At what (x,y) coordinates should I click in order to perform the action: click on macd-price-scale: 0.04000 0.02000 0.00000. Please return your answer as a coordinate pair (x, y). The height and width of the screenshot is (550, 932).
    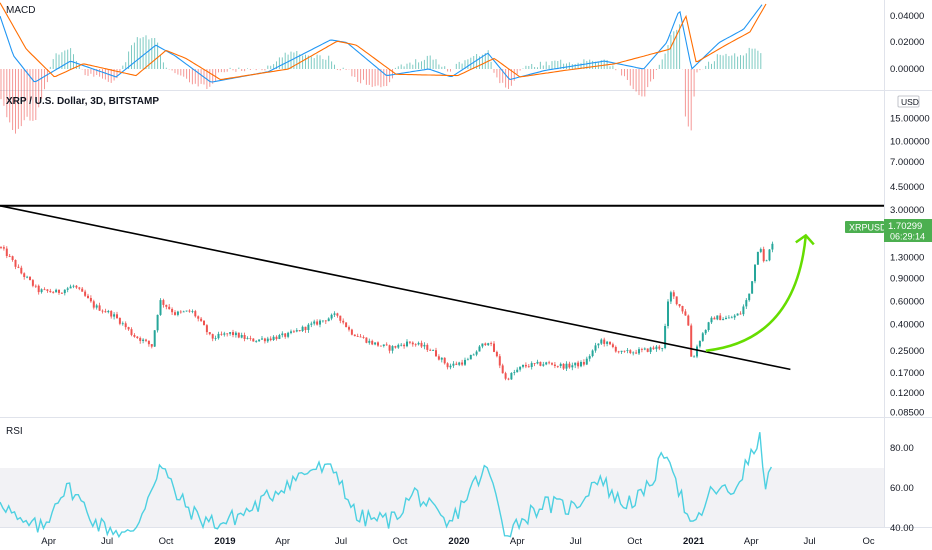
    Looking at the image, I should click on (907, 43).